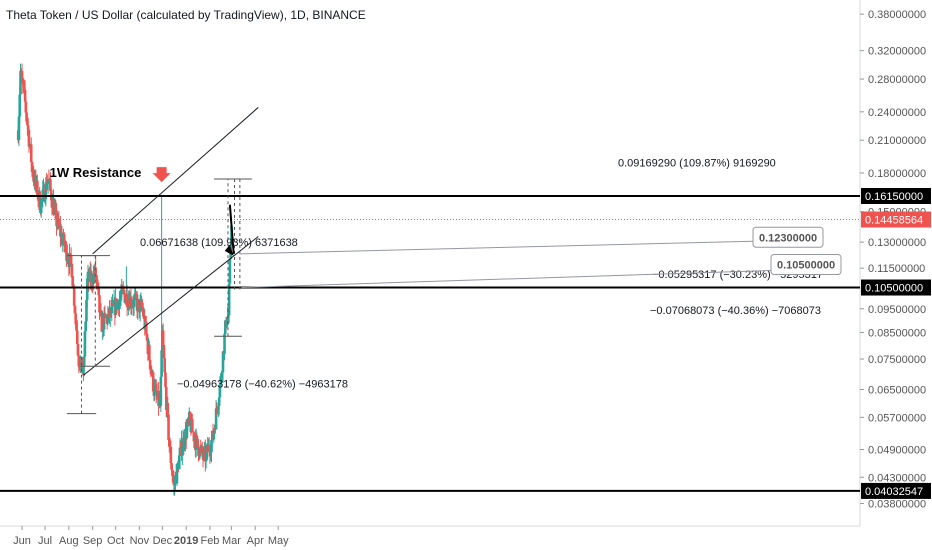 The height and width of the screenshot is (550, 932). What do you see at coordinates (697, 164) in the screenshot?
I see `measure-label: 0.09169290 (109.87%) 9169290` at bounding box center [697, 164].